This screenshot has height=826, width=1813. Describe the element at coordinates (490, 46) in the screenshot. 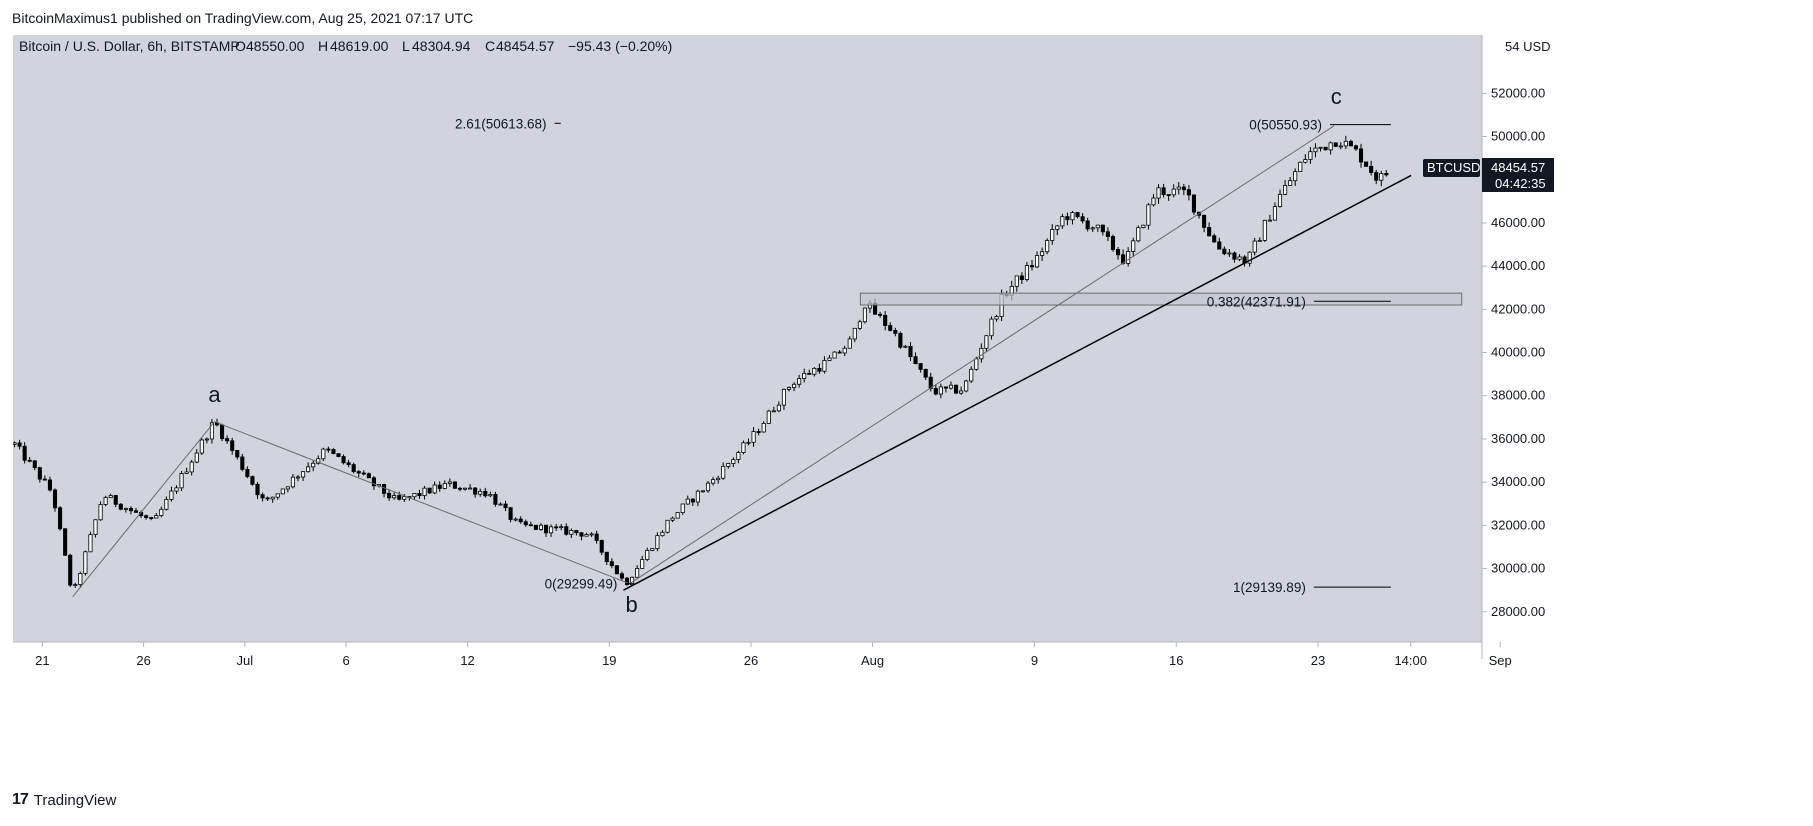

I see `legend-close-label: C` at that location.